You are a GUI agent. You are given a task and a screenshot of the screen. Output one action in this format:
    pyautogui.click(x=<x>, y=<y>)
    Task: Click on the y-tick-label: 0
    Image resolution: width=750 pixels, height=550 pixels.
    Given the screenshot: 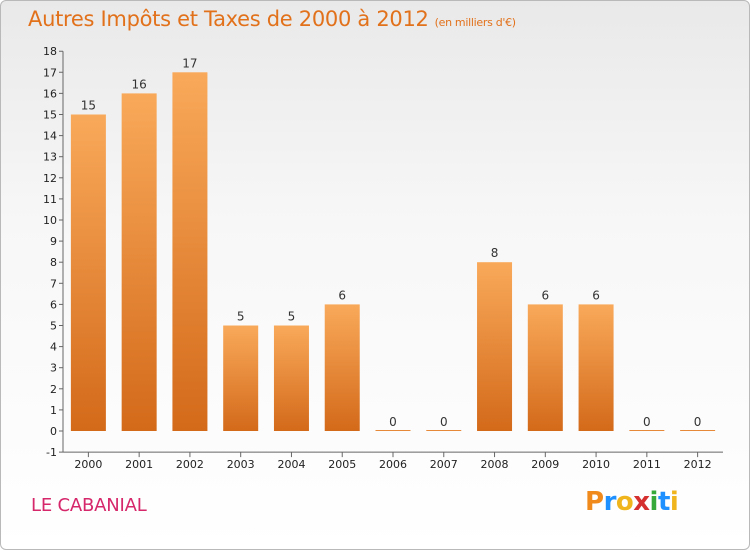 What is the action you would take?
    pyautogui.click(x=53, y=431)
    